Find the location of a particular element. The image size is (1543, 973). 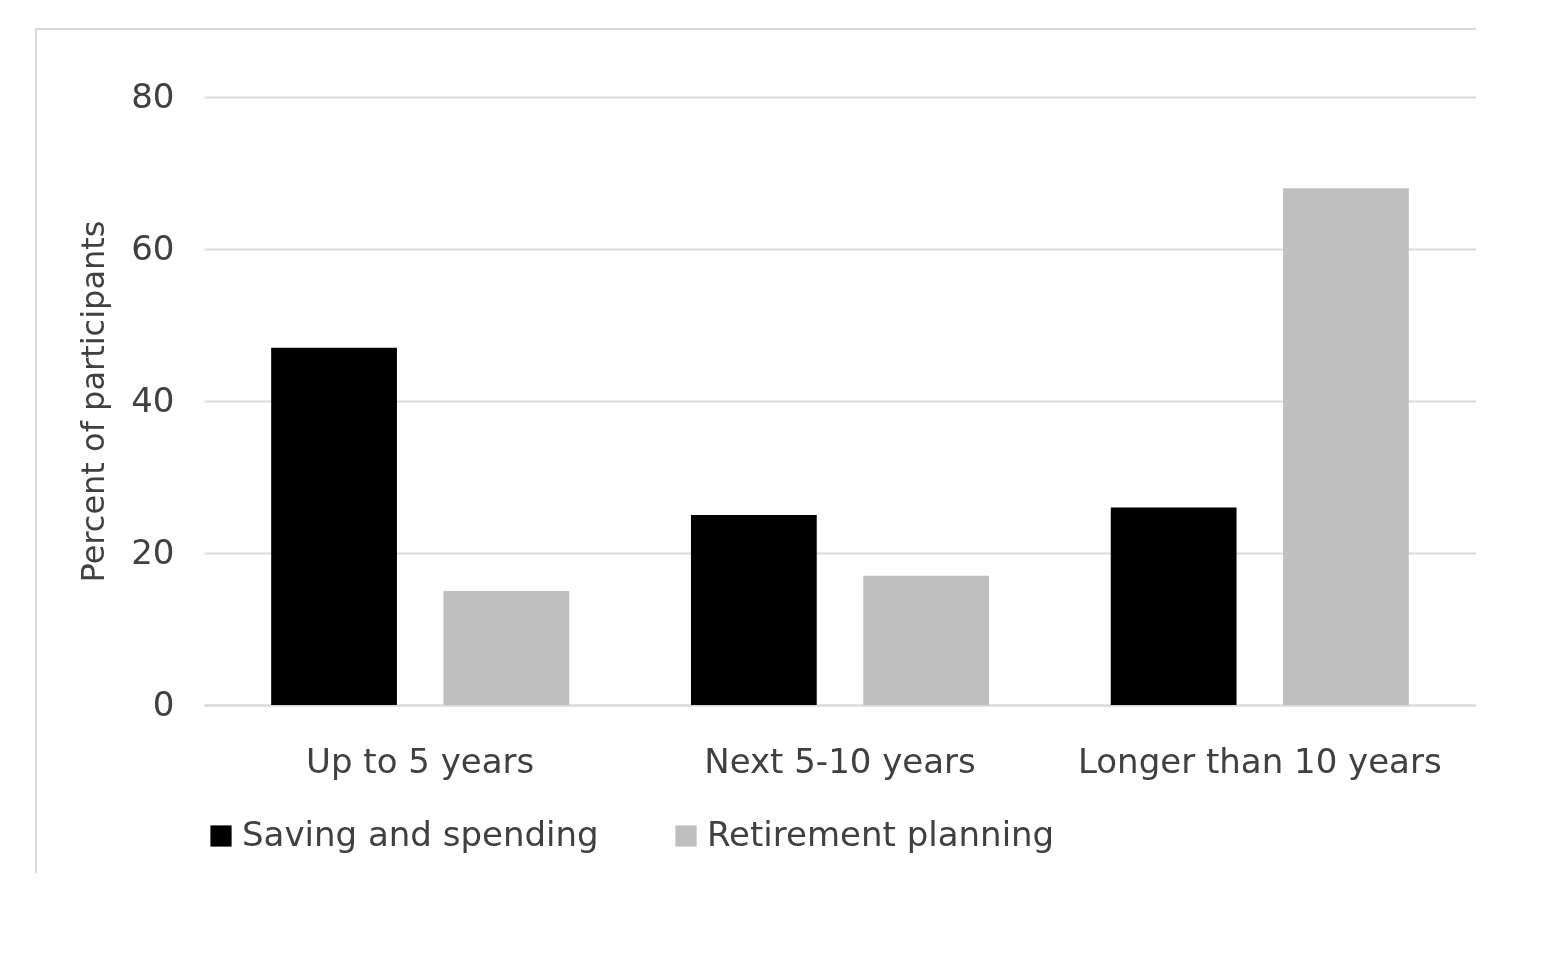

y-tick-label: 60 is located at coordinates (153, 247).